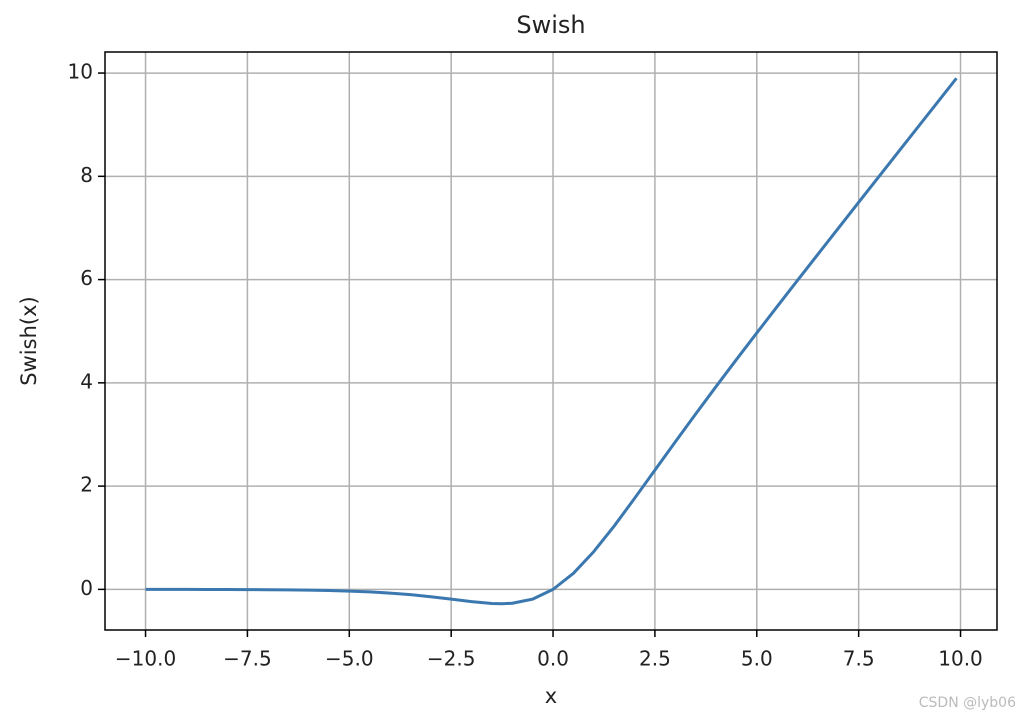 The height and width of the screenshot is (722, 1024). What do you see at coordinates (86, 278) in the screenshot?
I see `y-tick-label: 6` at bounding box center [86, 278].